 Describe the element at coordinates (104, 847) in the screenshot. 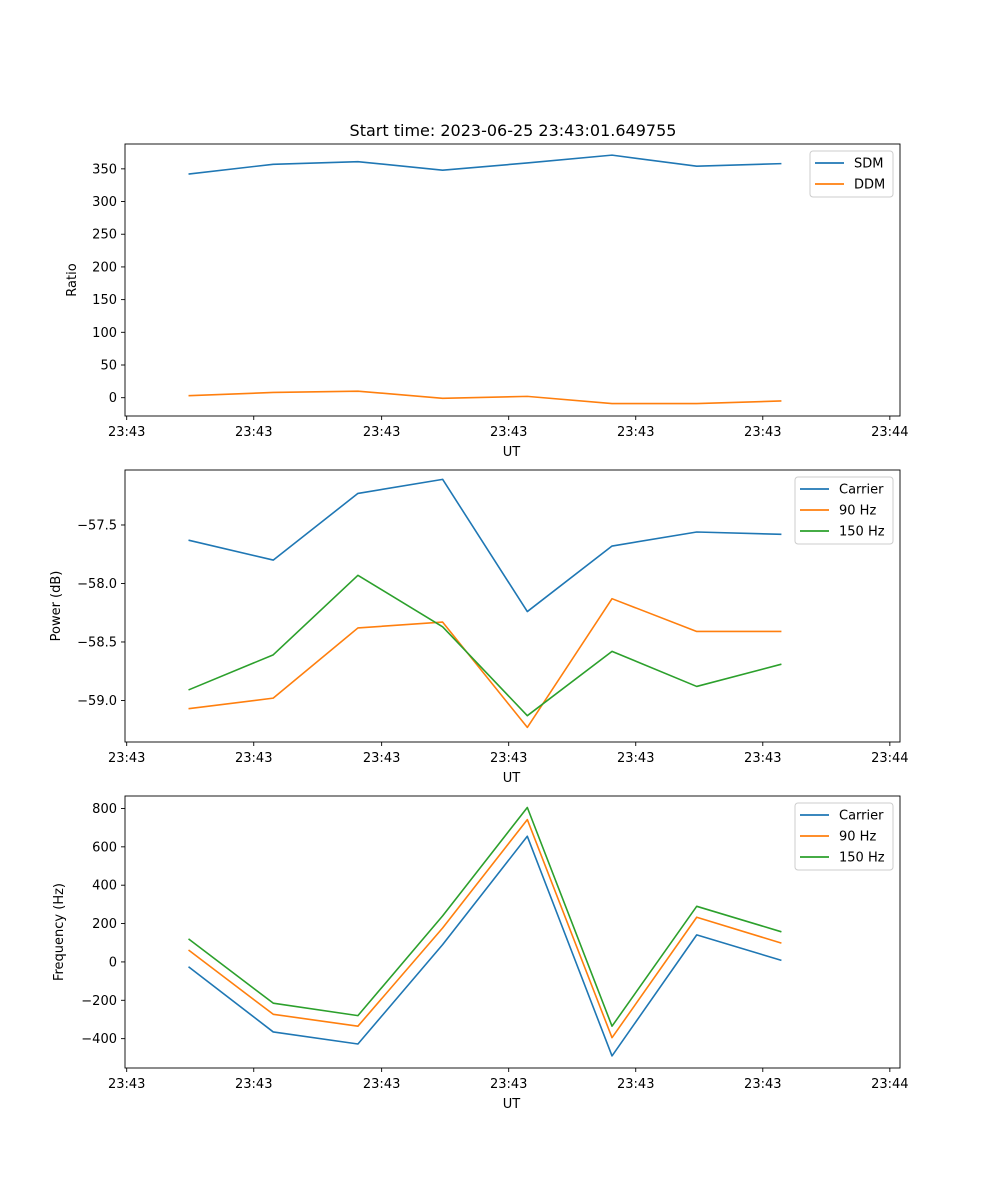

I see `y-tick-label: 600` at that location.